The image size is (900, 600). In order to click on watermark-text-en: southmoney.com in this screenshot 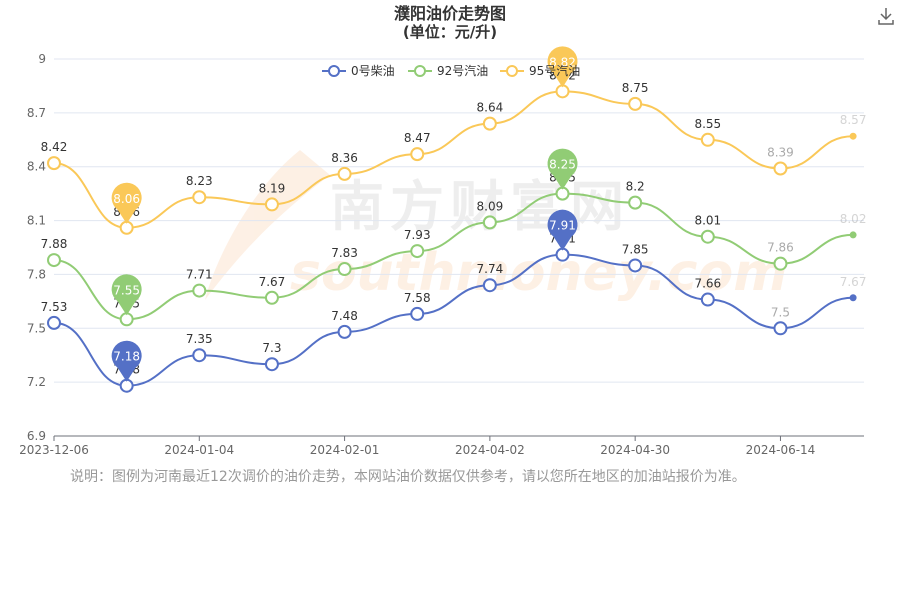, I will do `click(538, 273)`.